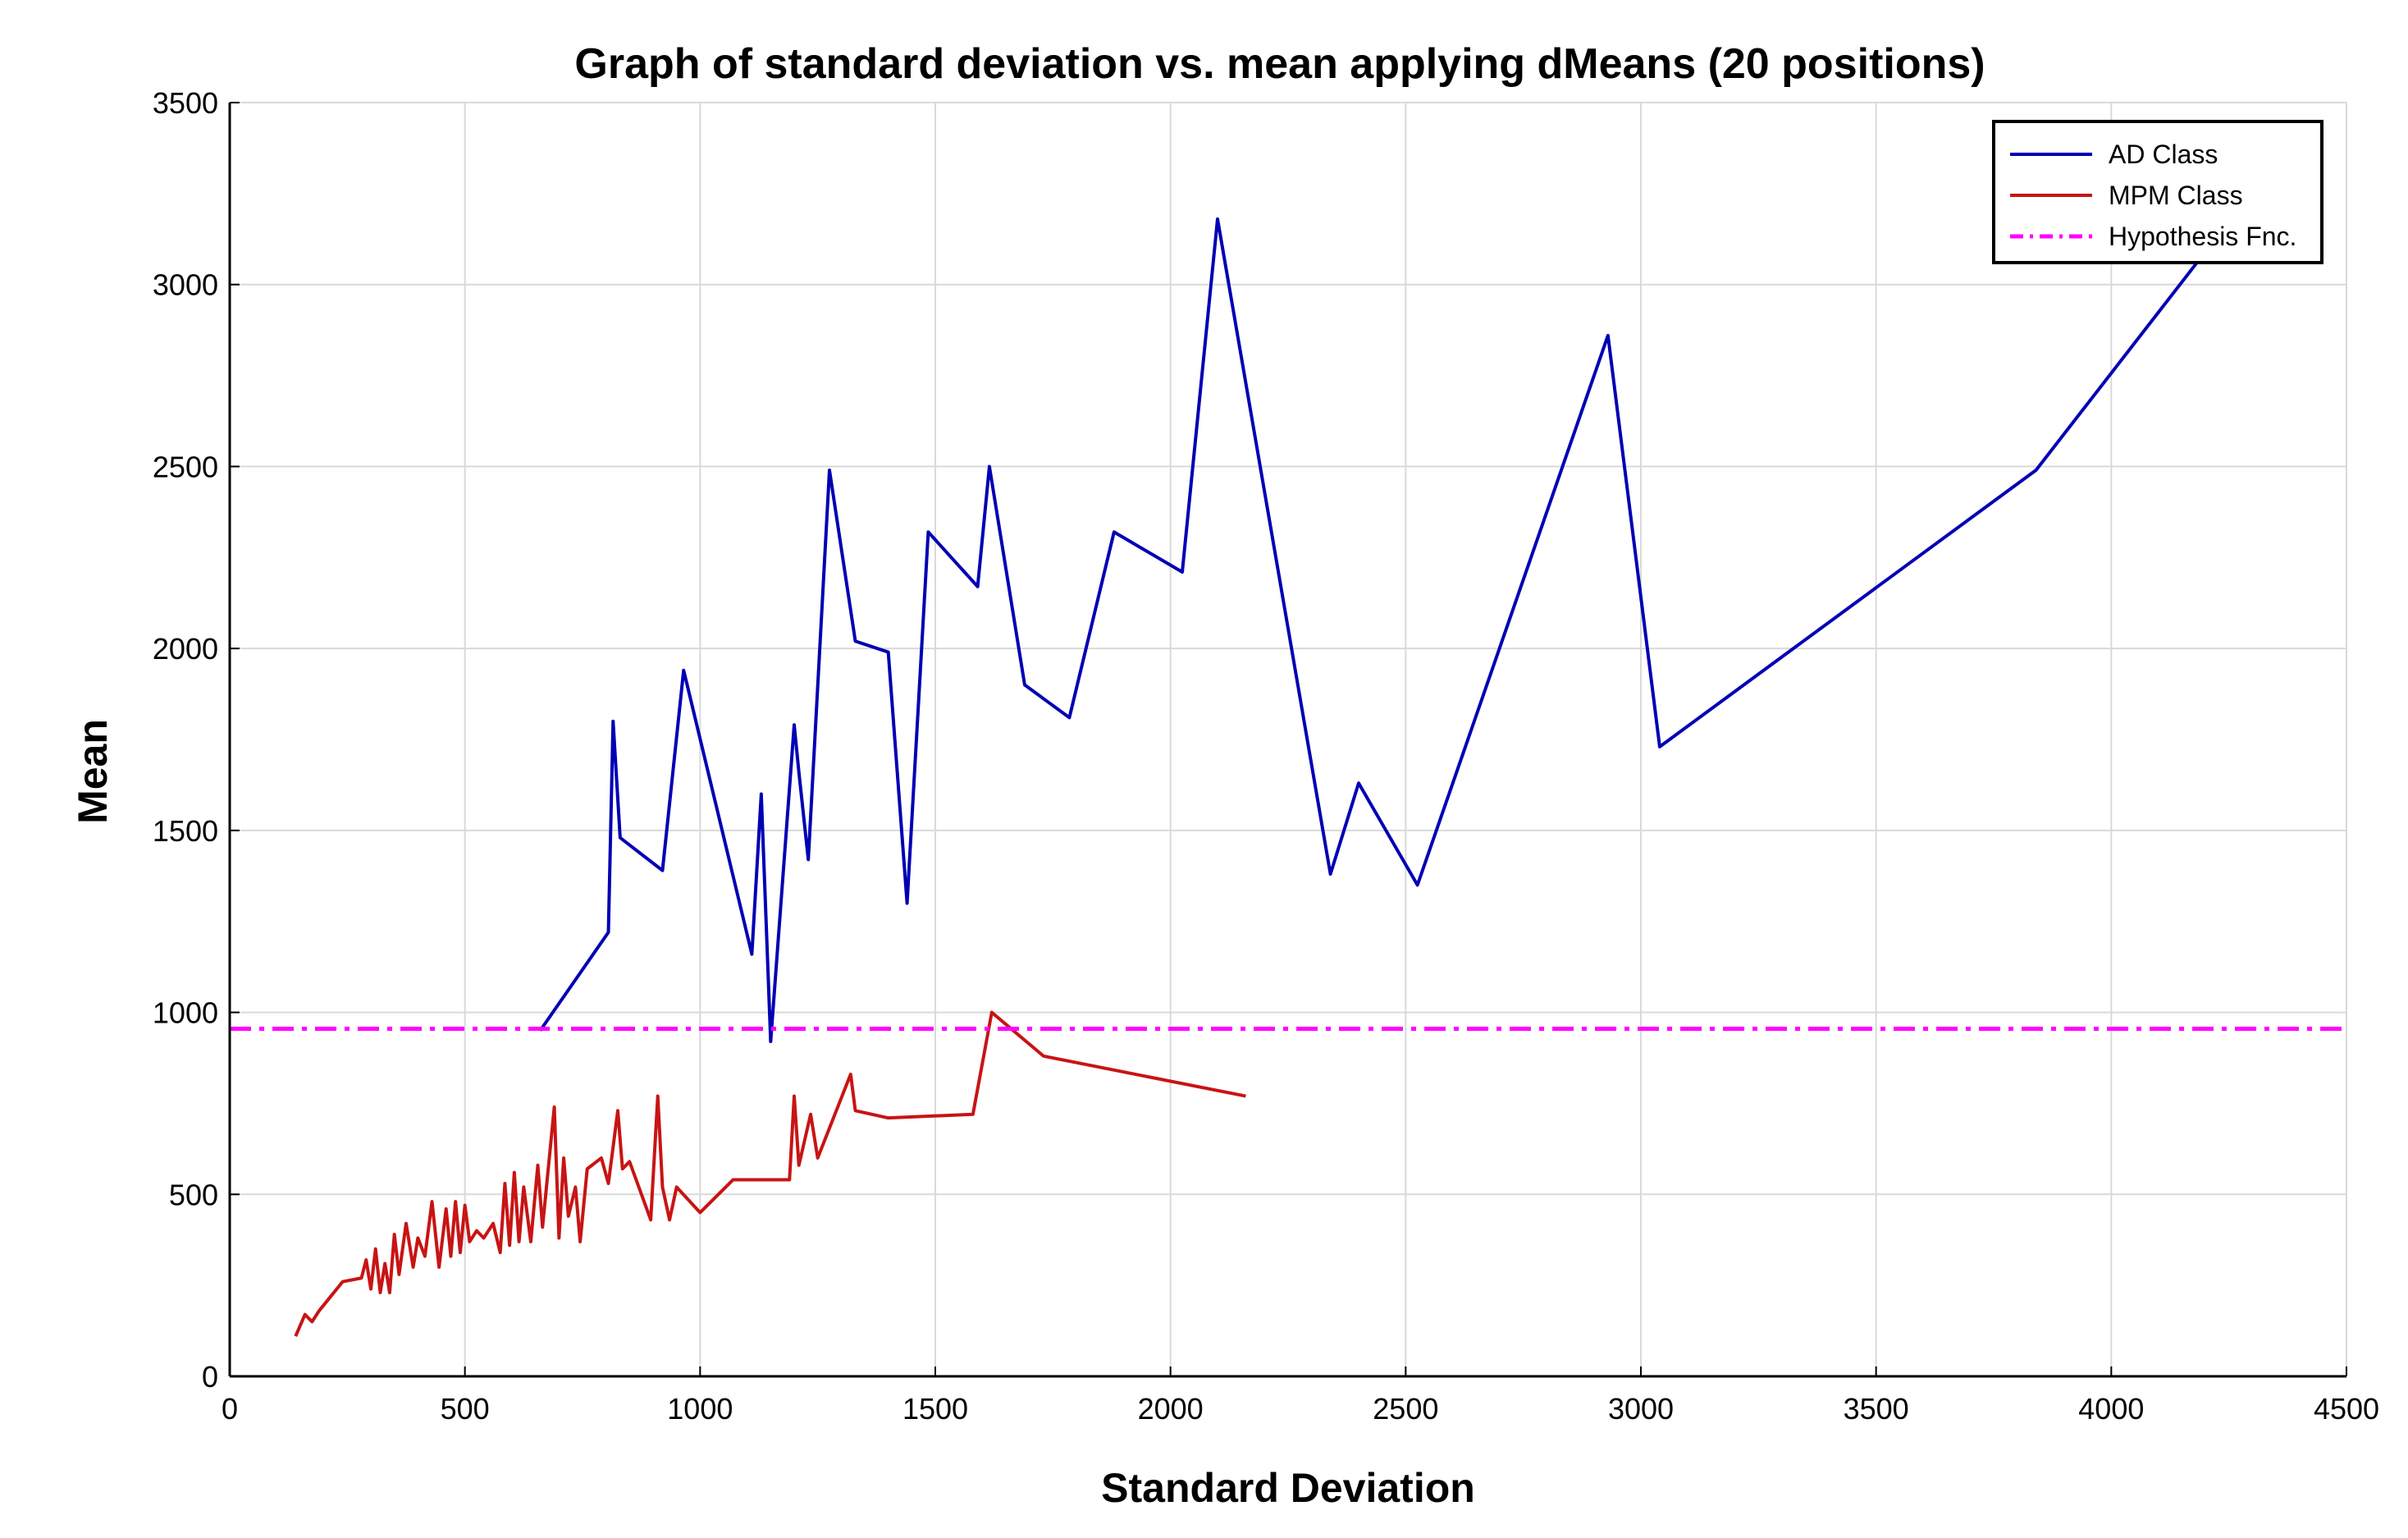 Image resolution: width=2408 pixels, height=1538 pixels. What do you see at coordinates (1405, 1409) in the screenshot?
I see `x-tick-label: 2500` at bounding box center [1405, 1409].